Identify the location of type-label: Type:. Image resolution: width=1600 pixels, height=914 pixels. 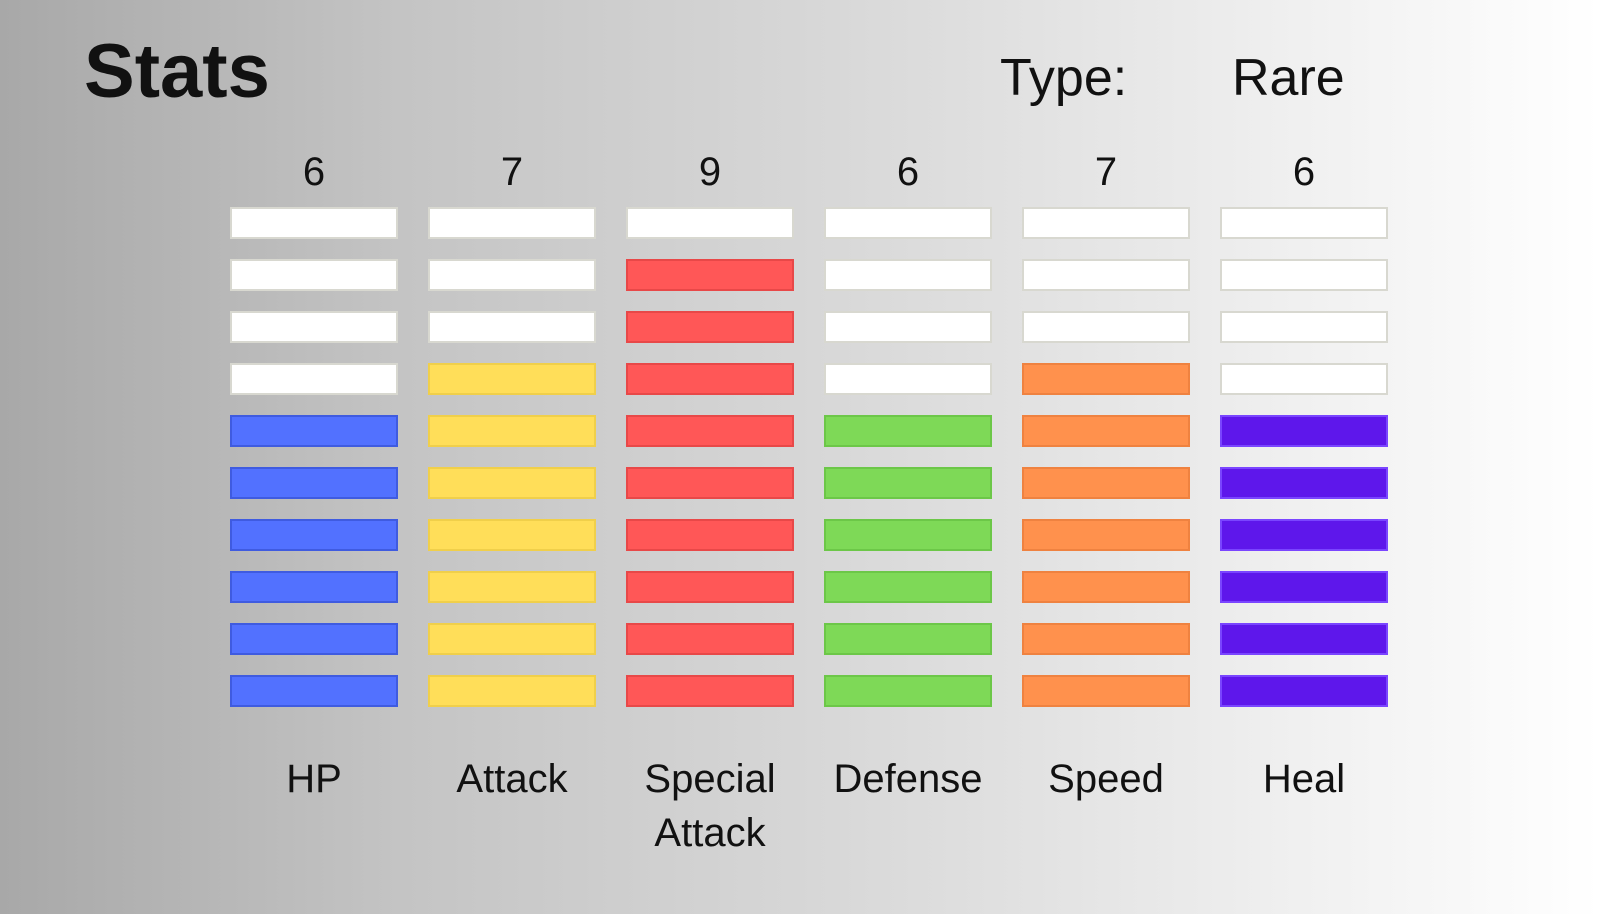
(1064, 78).